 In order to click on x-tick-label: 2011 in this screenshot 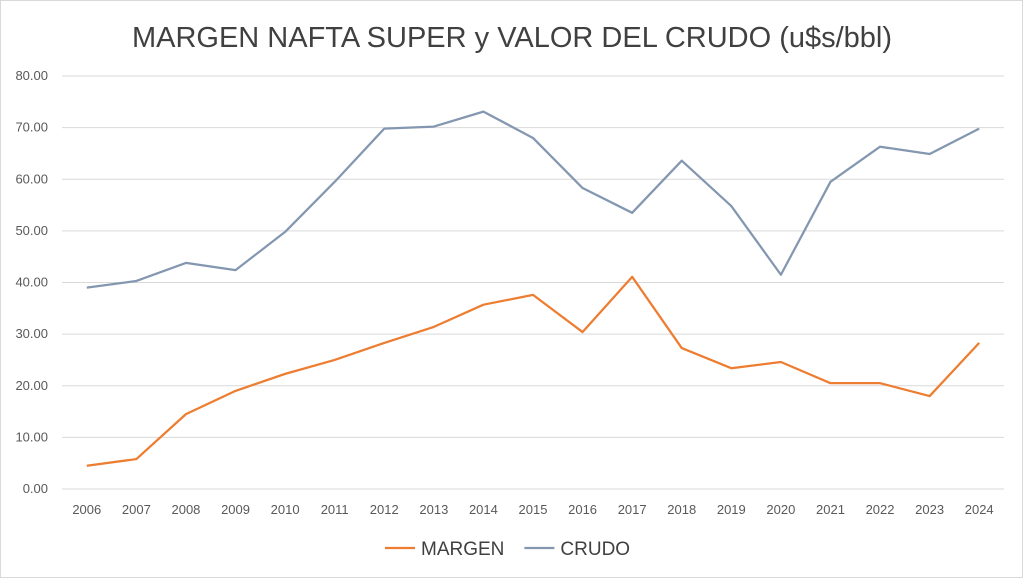, I will do `click(335, 509)`.